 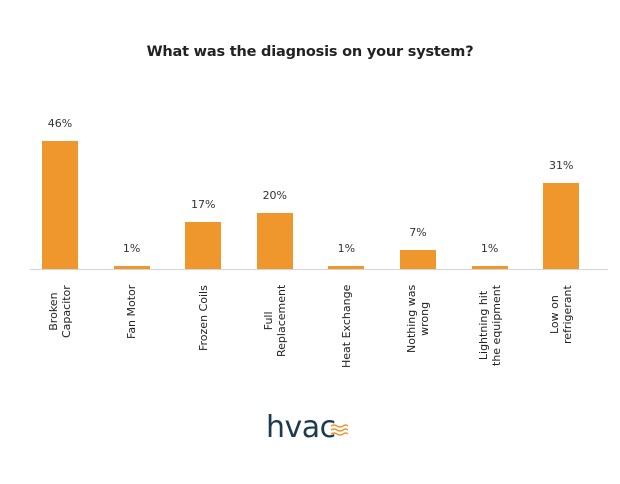 What do you see at coordinates (281, 320) in the screenshot?
I see `x-tick-label-line: Replacement` at bounding box center [281, 320].